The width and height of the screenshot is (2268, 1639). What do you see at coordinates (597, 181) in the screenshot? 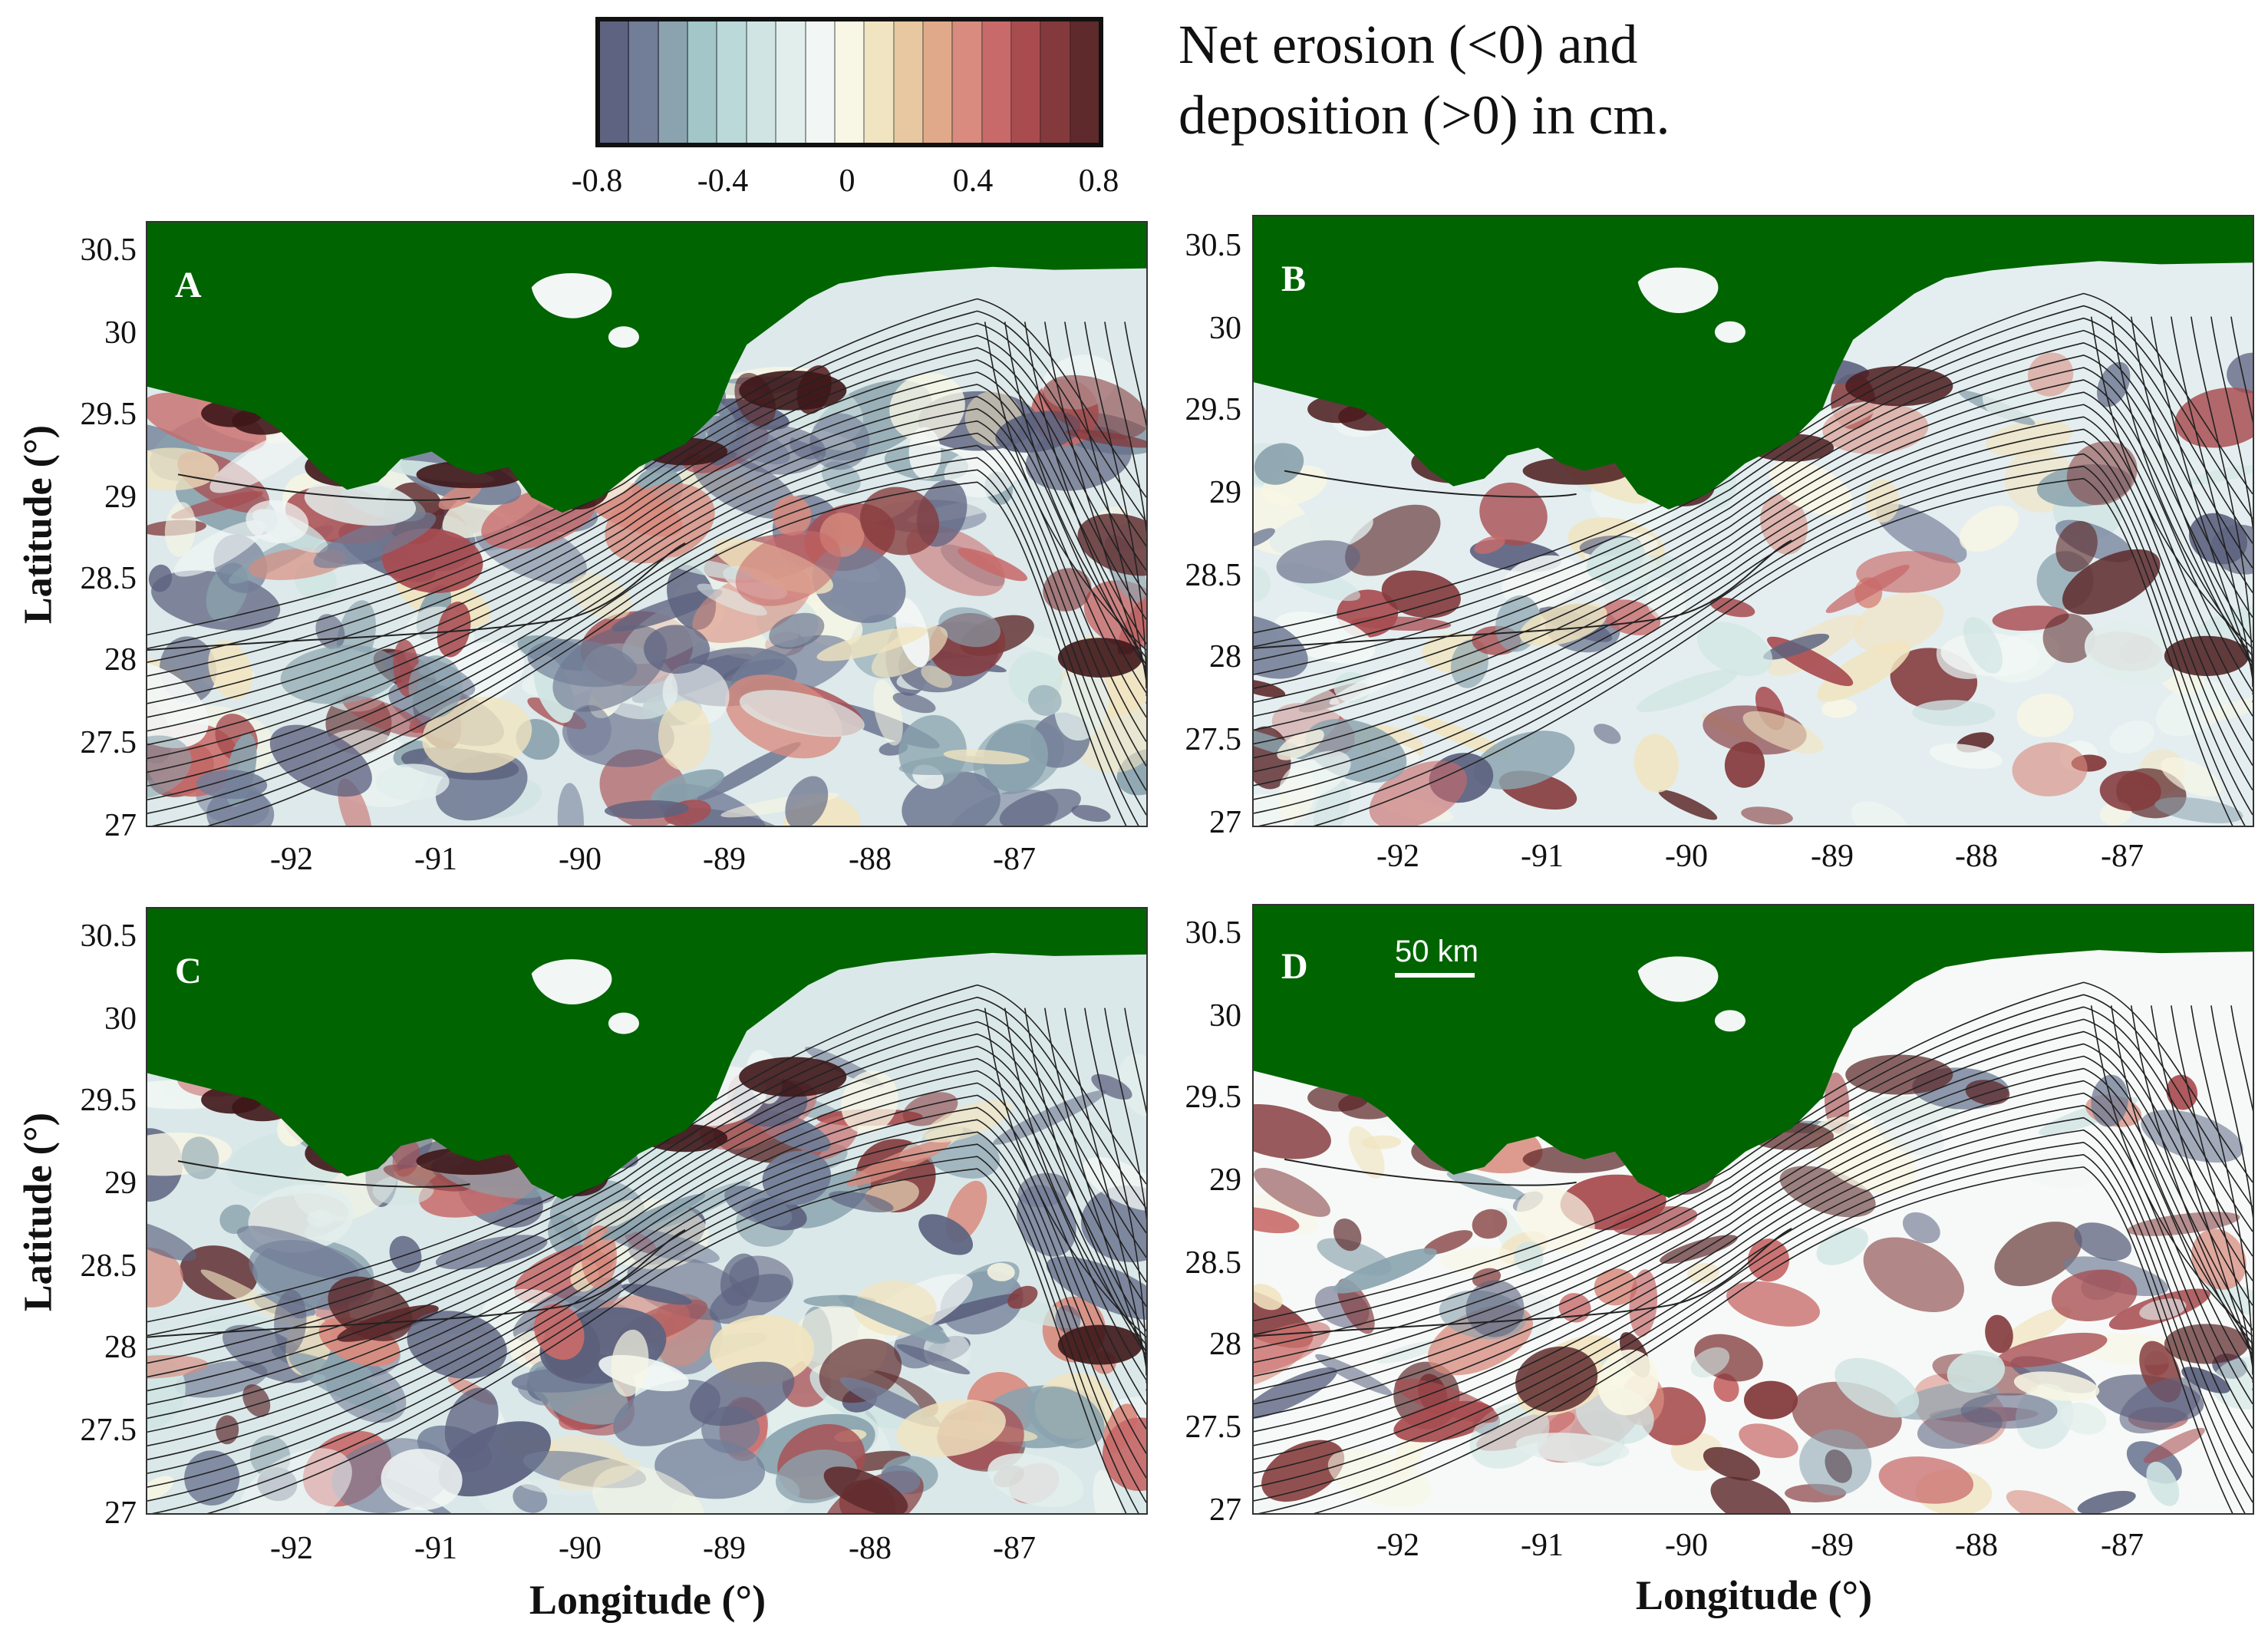
I see `colorbar-tick: -0.8` at bounding box center [597, 181].